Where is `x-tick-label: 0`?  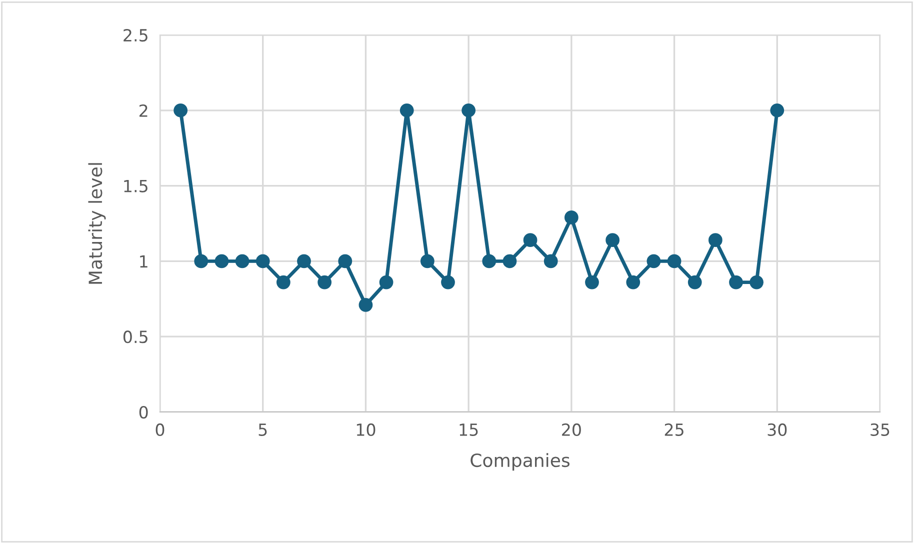 x-tick-label: 0 is located at coordinates (160, 429).